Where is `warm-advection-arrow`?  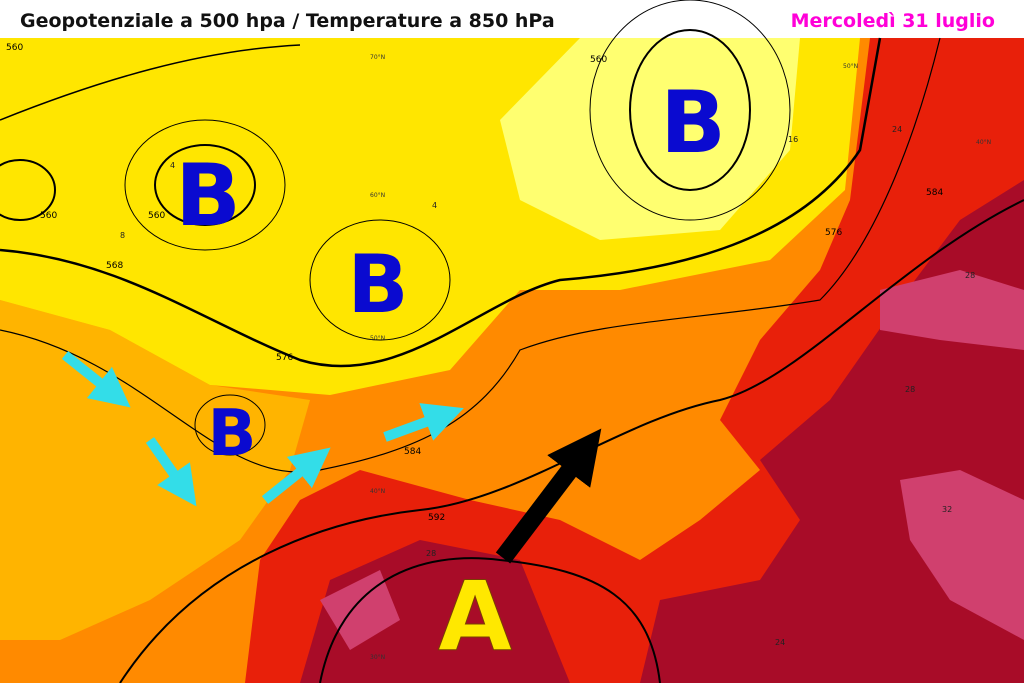
warm-advection-arrow is located at coordinates (548, 496).